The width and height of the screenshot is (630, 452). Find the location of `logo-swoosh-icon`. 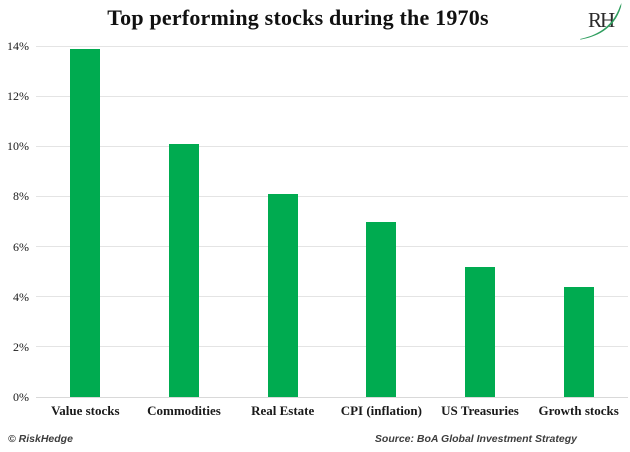

logo-swoosh-icon is located at coordinates (601, 21).